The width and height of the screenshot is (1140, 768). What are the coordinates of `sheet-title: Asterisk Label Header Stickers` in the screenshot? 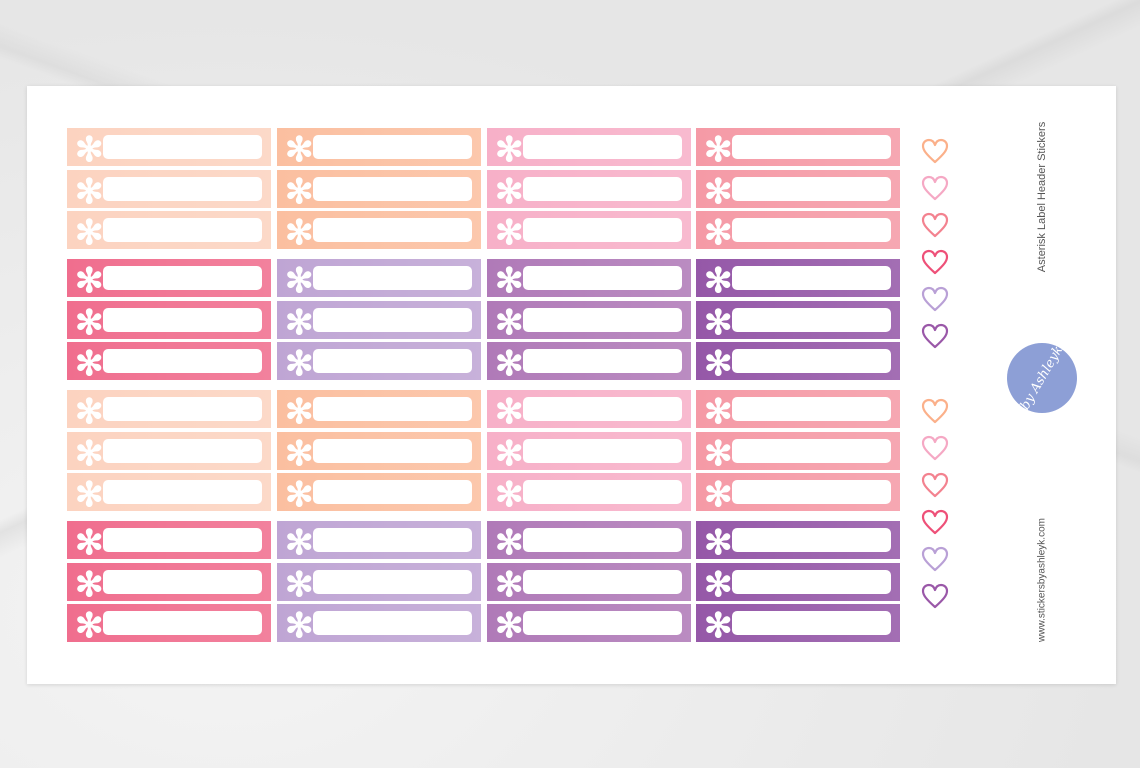 It's located at (1042, 197).